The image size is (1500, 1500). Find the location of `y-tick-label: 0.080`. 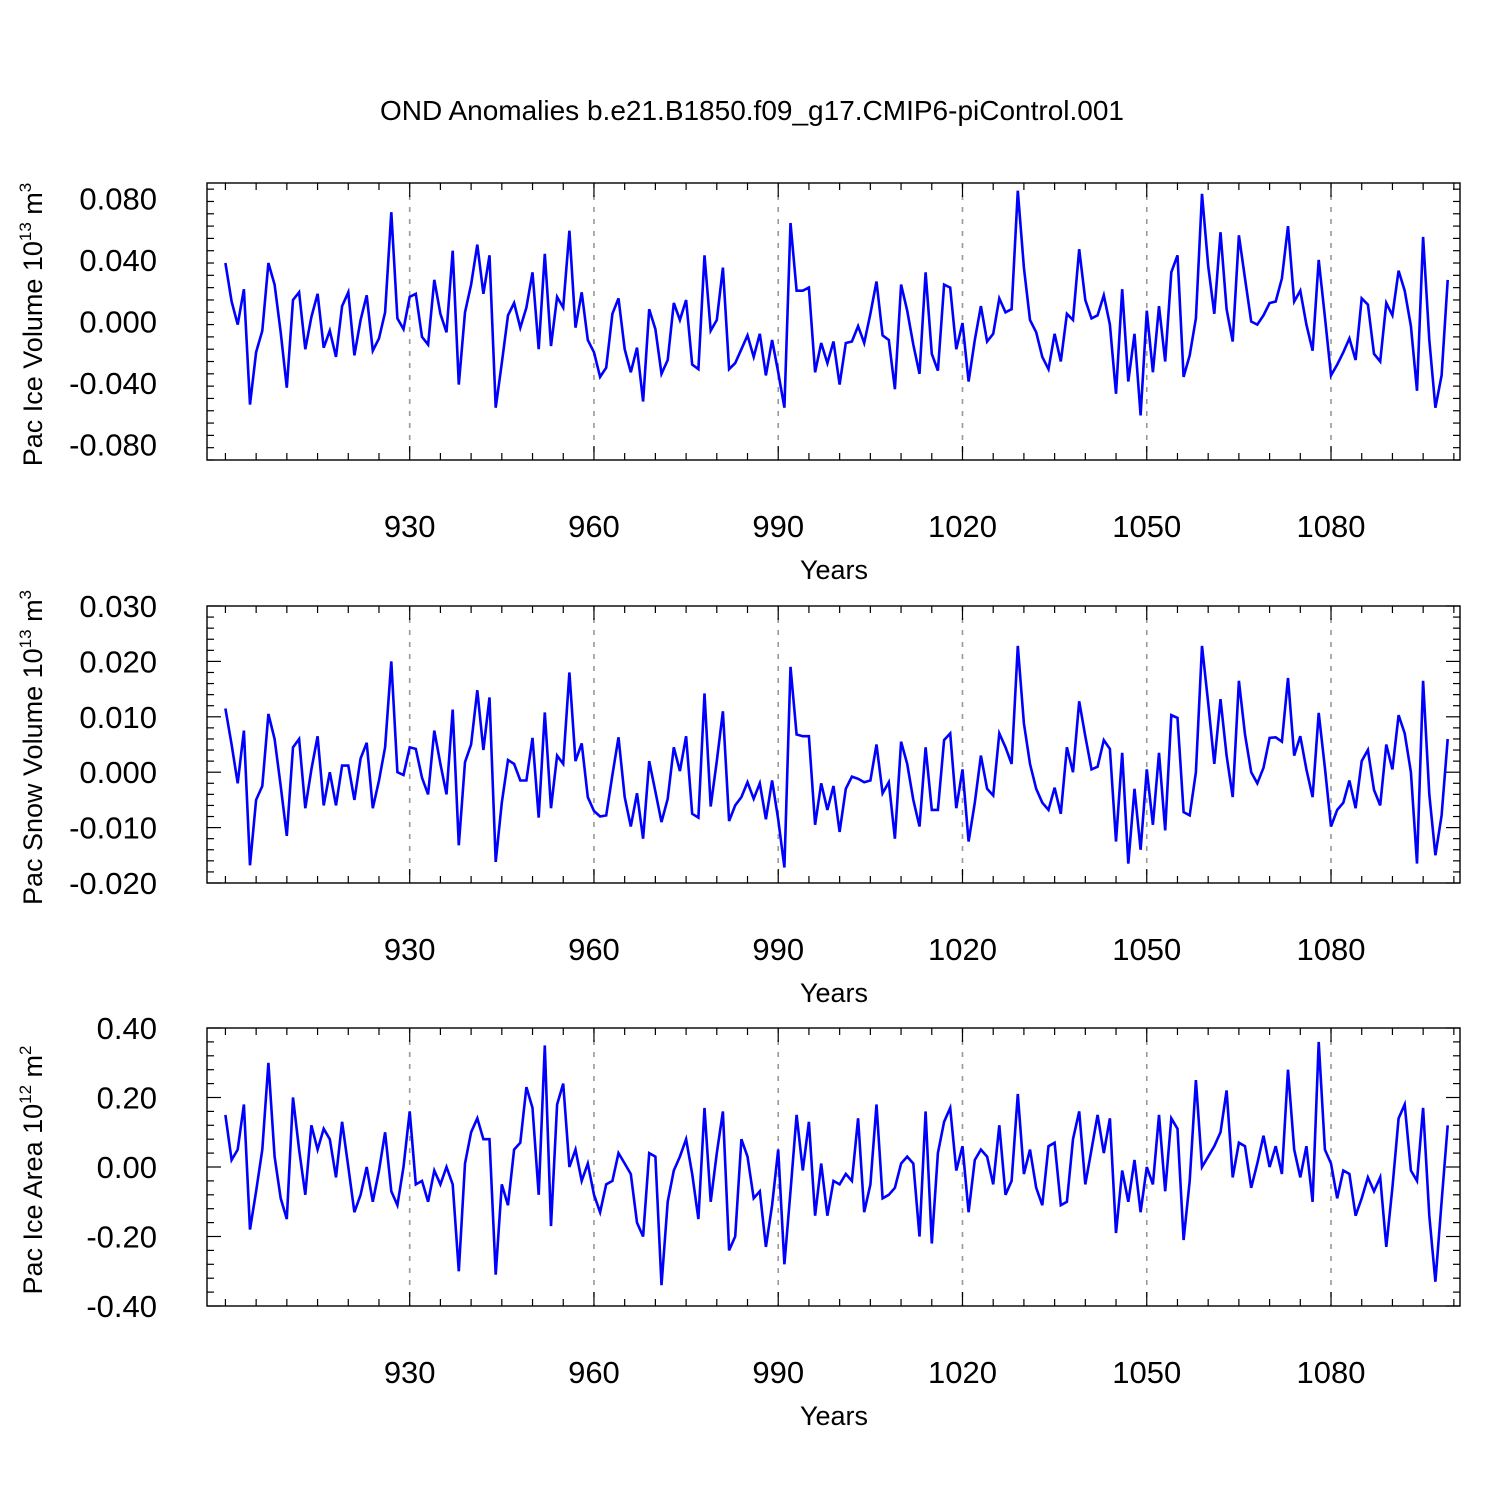

y-tick-label: 0.080 is located at coordinates (118, 198).